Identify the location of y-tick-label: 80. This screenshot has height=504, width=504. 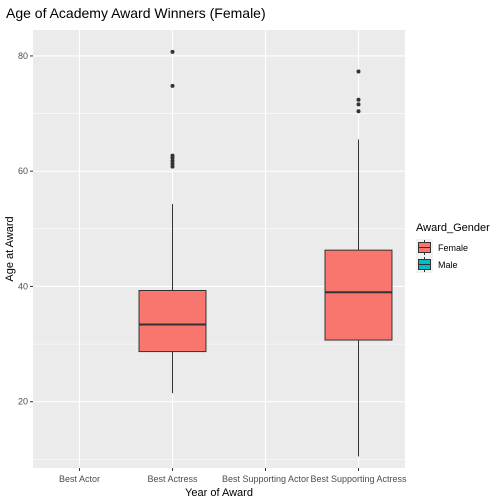
(23, 56).